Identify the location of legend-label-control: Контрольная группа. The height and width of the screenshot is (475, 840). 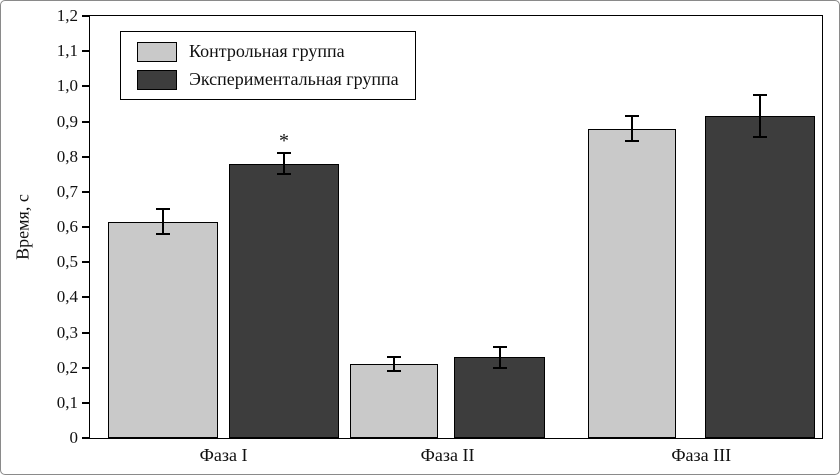
(267, 51).